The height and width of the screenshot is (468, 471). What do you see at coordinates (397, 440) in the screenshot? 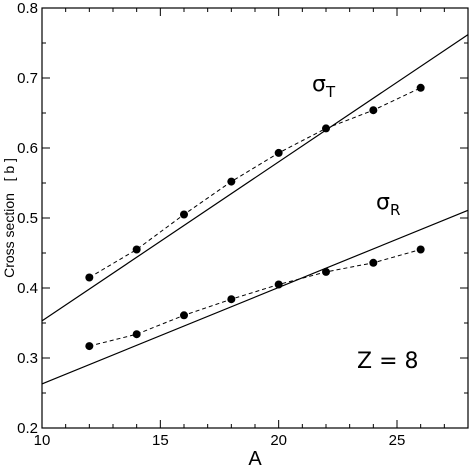
I see `x-tick-label: 25` at bounding box center [397, 440].